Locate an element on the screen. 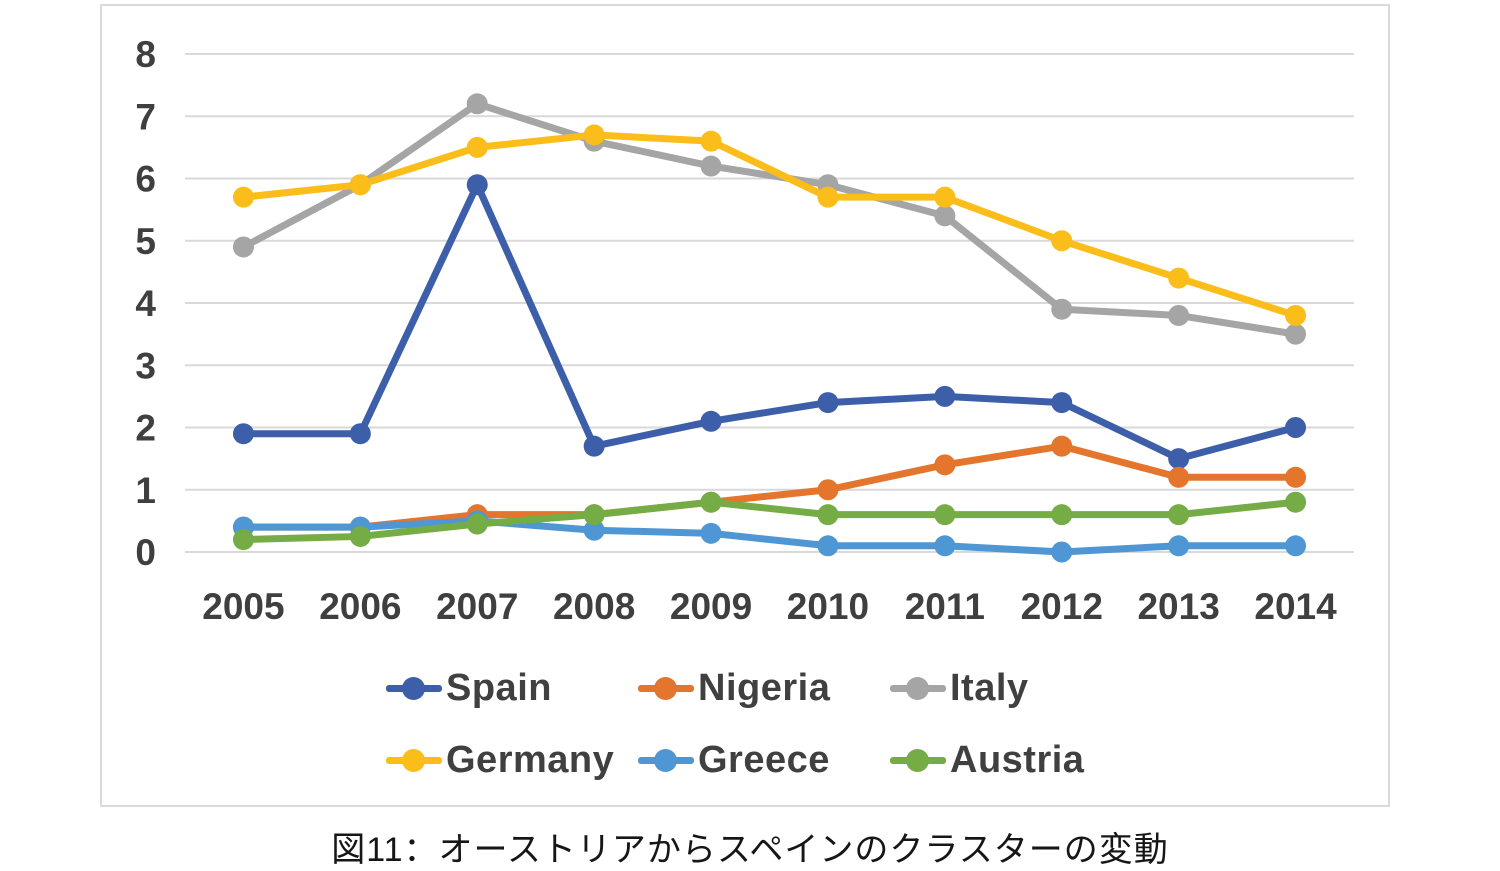 This screenshot has width=1500, height=871. x-tick-label: 2014 is located at coordinates (1295, 606).